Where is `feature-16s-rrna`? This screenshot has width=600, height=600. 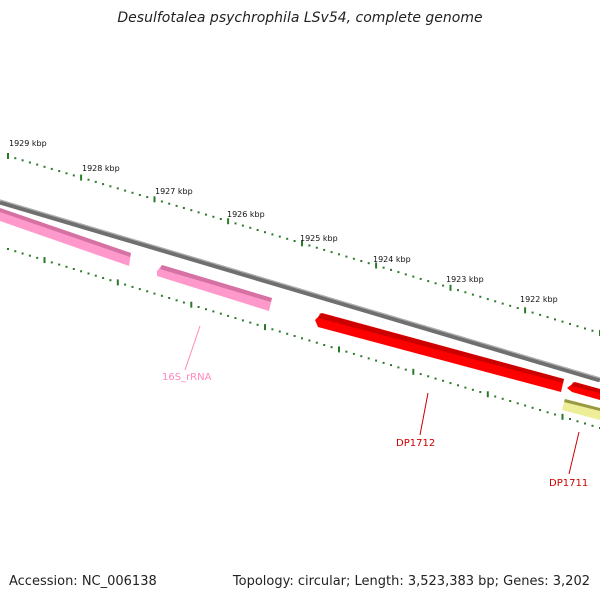
feature-16s-rrna is located at coordinates (214, 288).